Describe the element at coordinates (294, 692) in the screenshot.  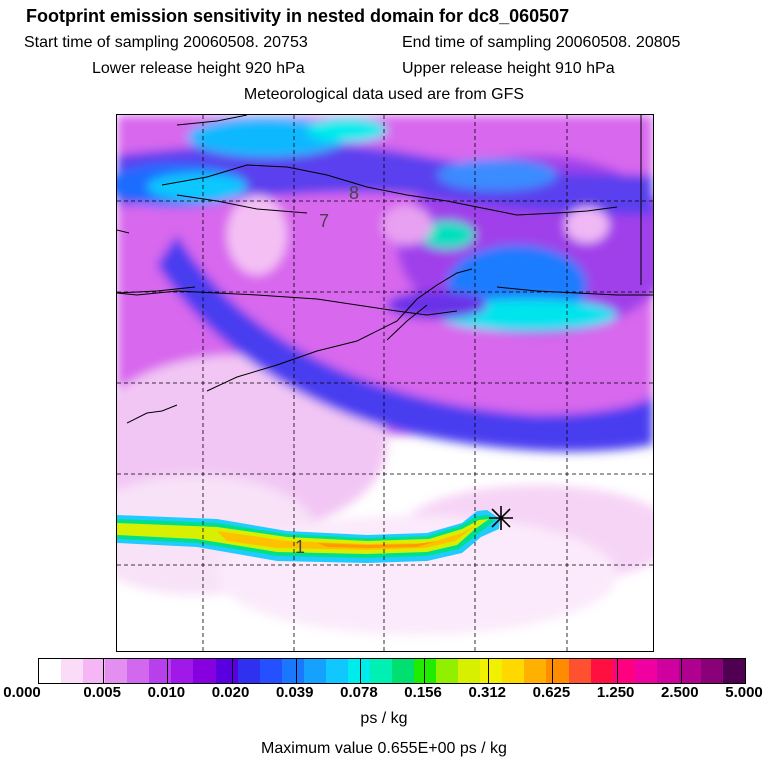
I see `colorbar-tick-label: 0.039` at that location.